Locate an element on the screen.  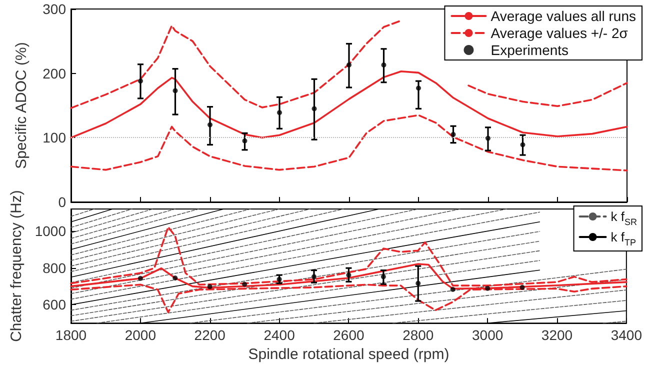
x-tick-label: 2600 is located at coordinates (348, 335).